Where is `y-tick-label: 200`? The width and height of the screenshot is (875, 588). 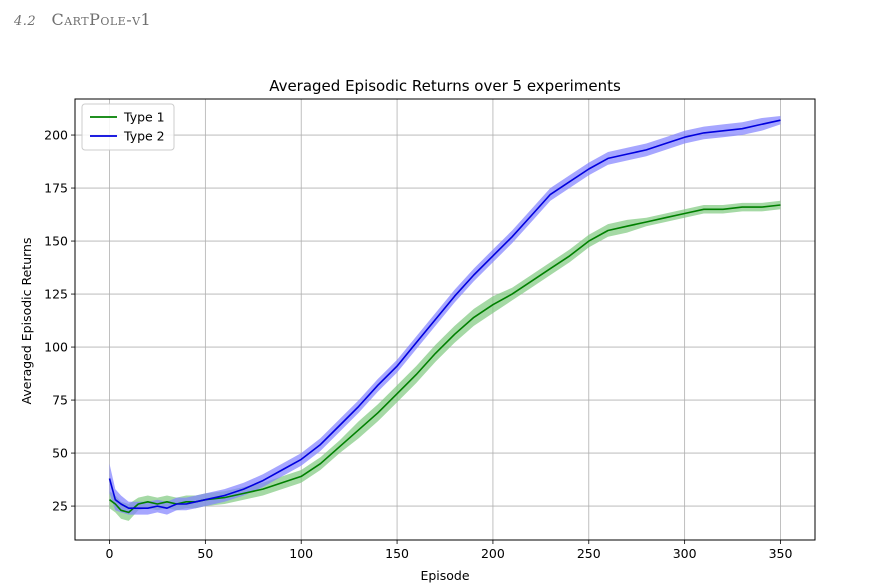
y-tick-label: 200 is located at coordinates (56, 135).